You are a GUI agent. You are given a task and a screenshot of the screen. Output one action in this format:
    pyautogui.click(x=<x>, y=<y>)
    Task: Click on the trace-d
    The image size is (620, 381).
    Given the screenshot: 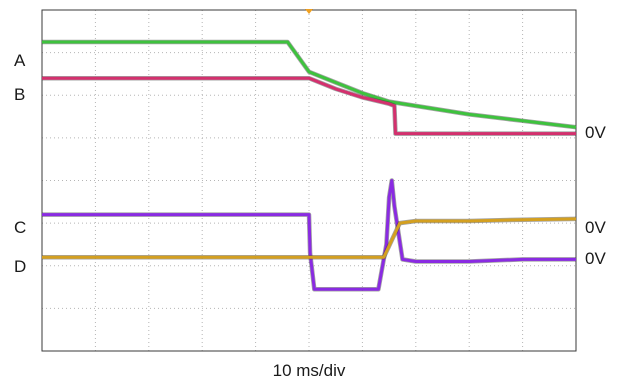 What is the action you would take?
    pyautogui.click(x=309, y=238)
    